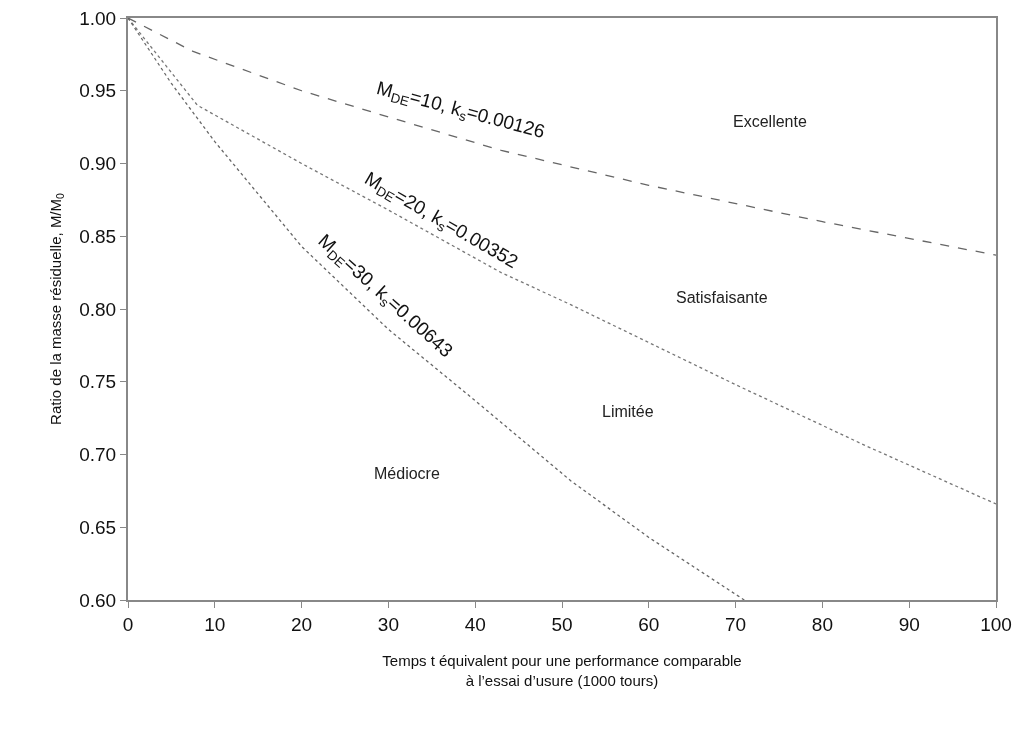 This screenshot has width=1027, height=731. Describe the element at coordinates (215, 624) in the screenshot. I see `x-tick-label: 10` at that location.